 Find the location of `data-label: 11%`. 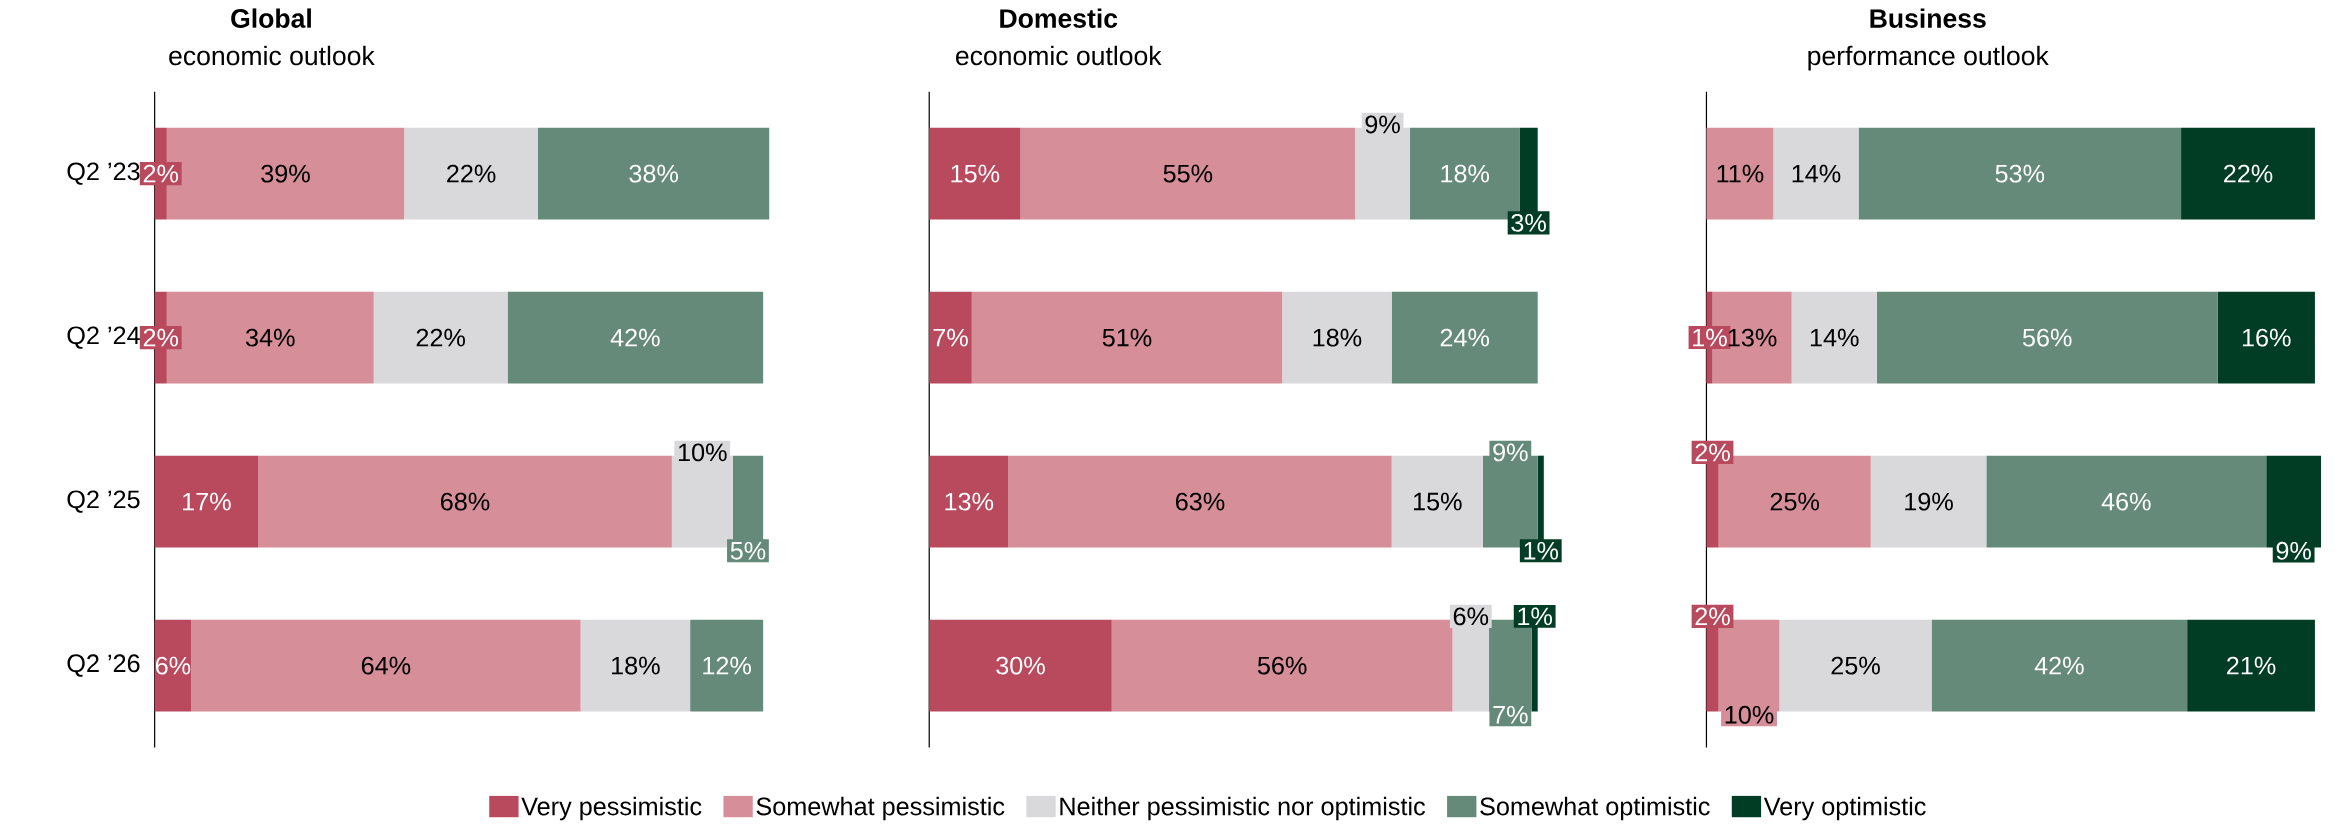

data-label: 11% is located at coordinates (1740, 173).